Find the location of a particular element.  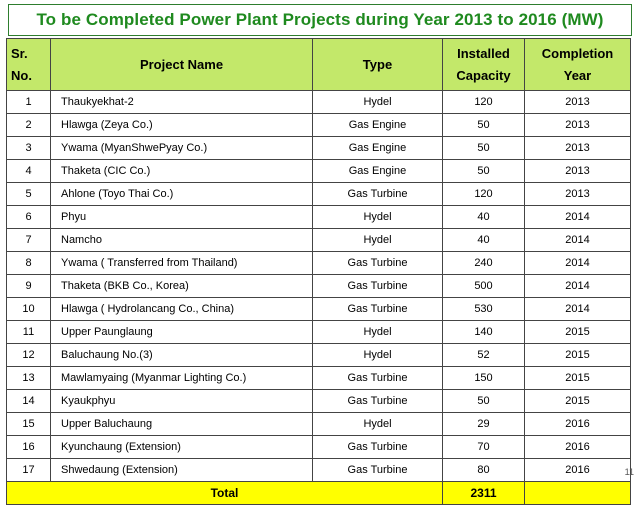

header-sr-no: Sr. No. is located at coordinates (28, 64).